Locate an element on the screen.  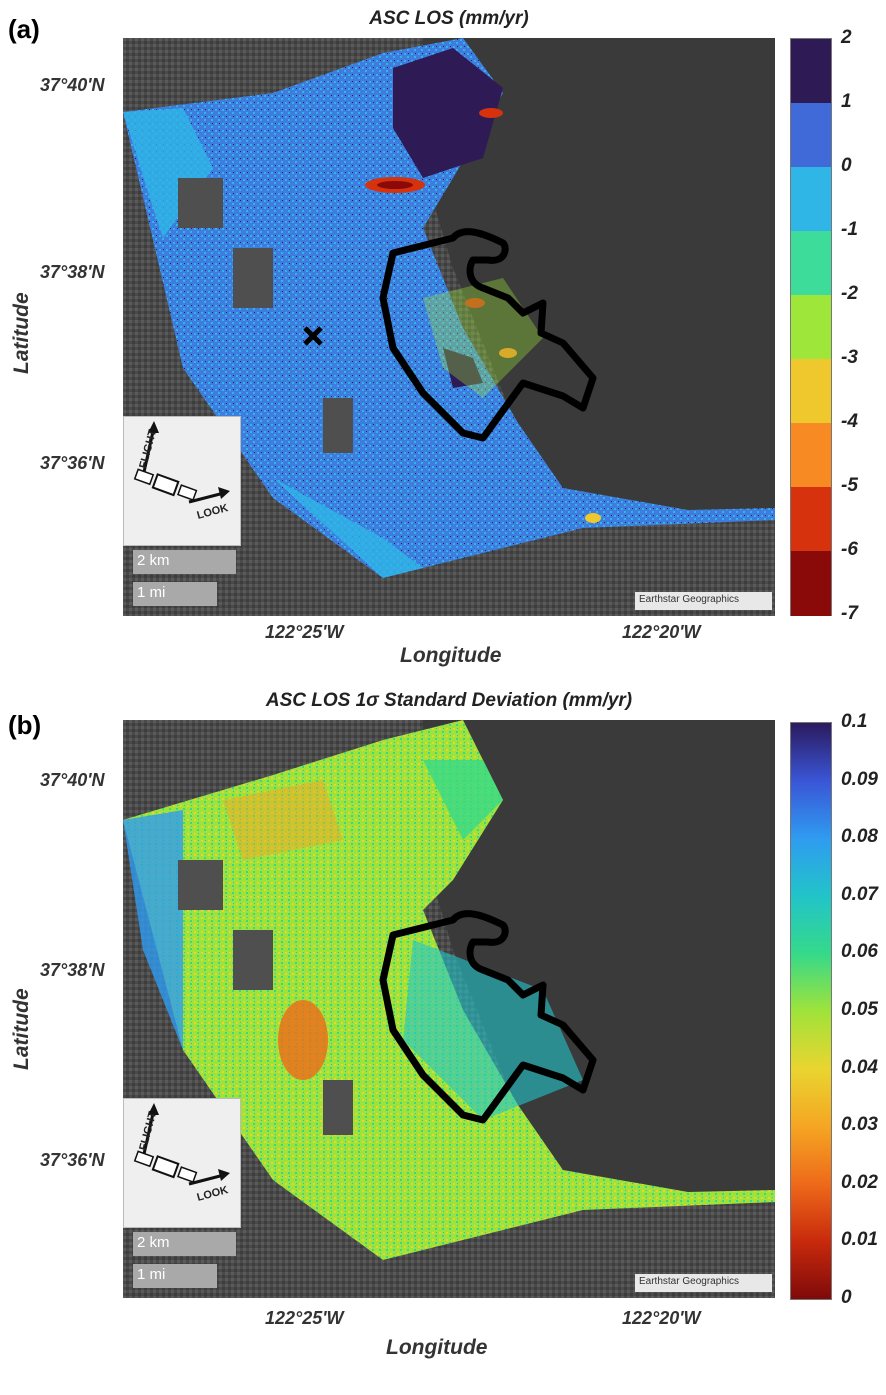
colorbar-b-tick: 0.08 is located at coordinates (859, 837).